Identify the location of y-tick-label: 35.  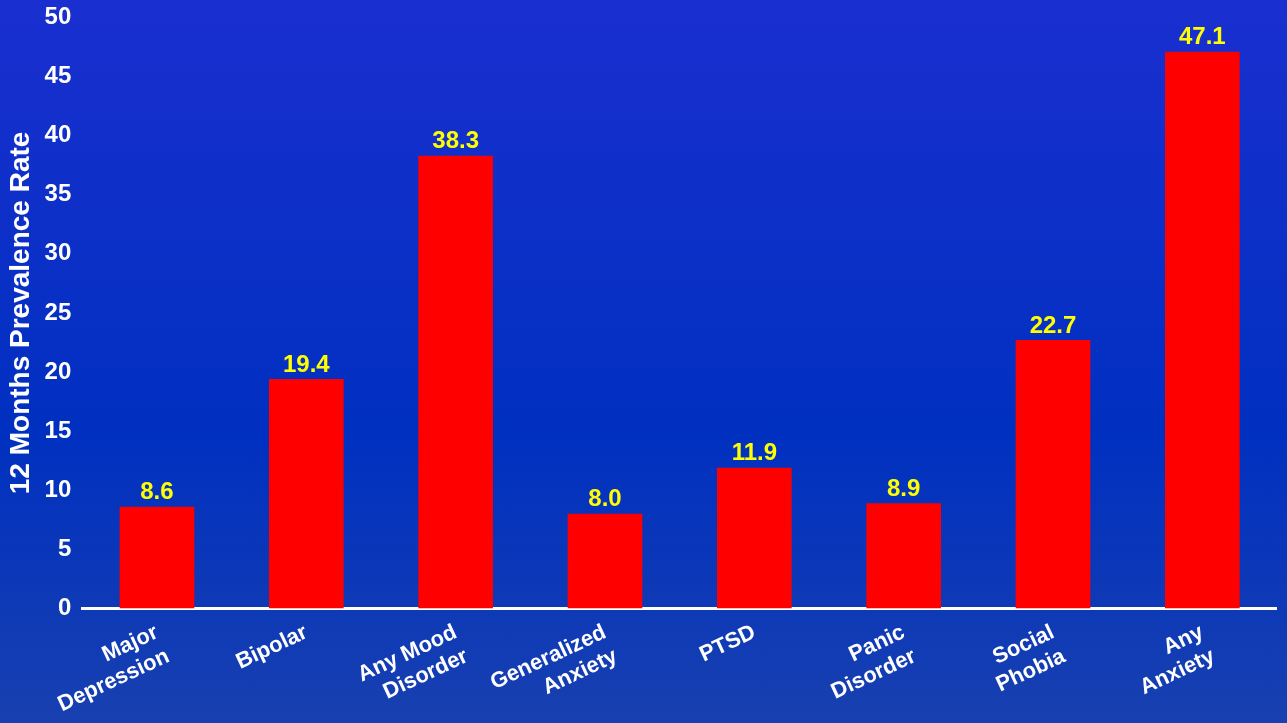
(58, 193).